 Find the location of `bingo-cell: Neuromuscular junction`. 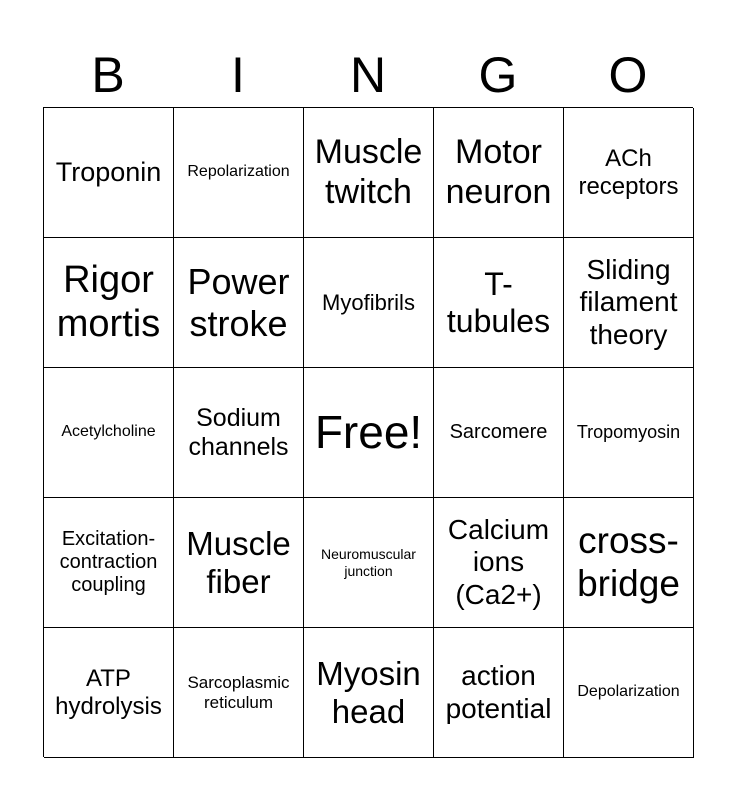

bingo-cell: Neuromuscular junction is located at coordinates (369, 563).